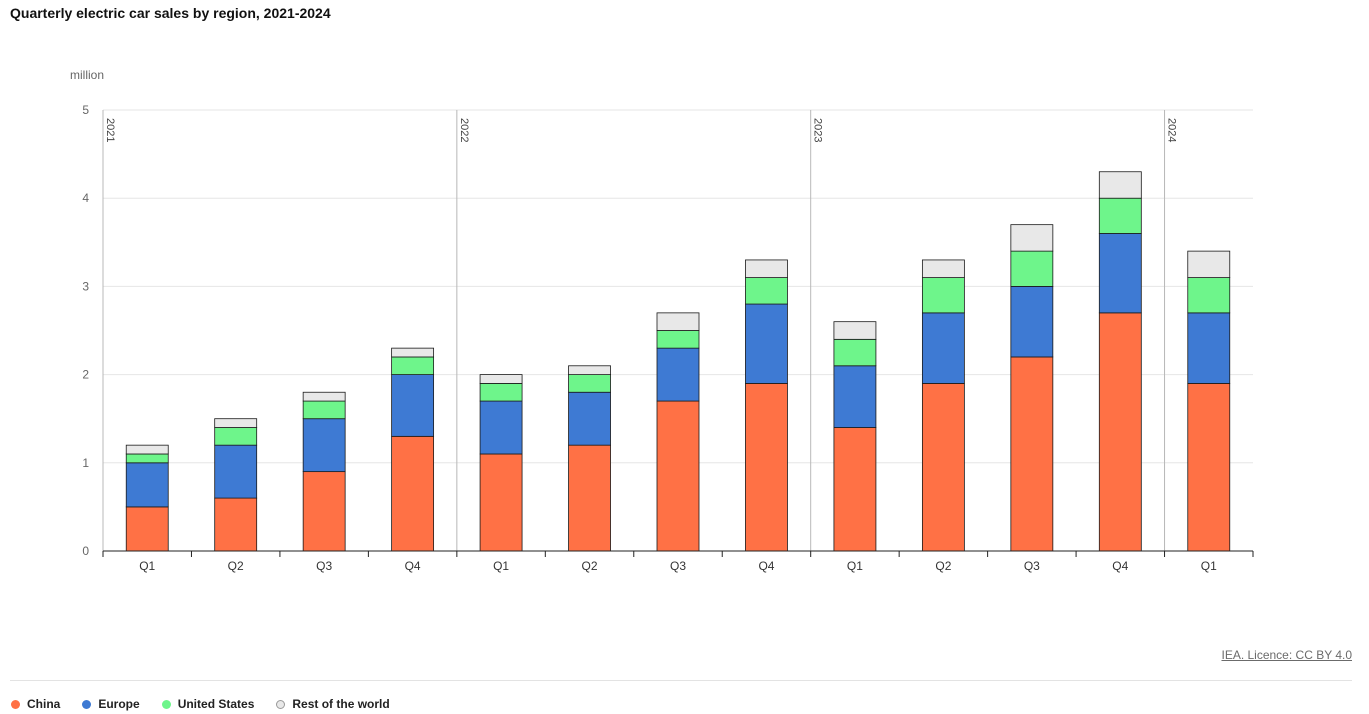 The image size is (1369, 714). I want to click on y-tick-label: 4, so click(85, 198).